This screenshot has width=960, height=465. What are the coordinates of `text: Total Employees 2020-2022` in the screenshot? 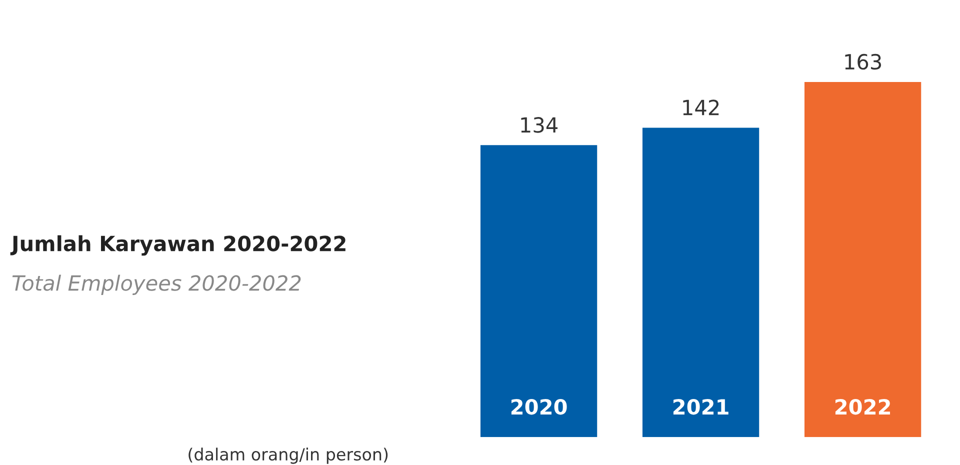 It's located at (156, 284).